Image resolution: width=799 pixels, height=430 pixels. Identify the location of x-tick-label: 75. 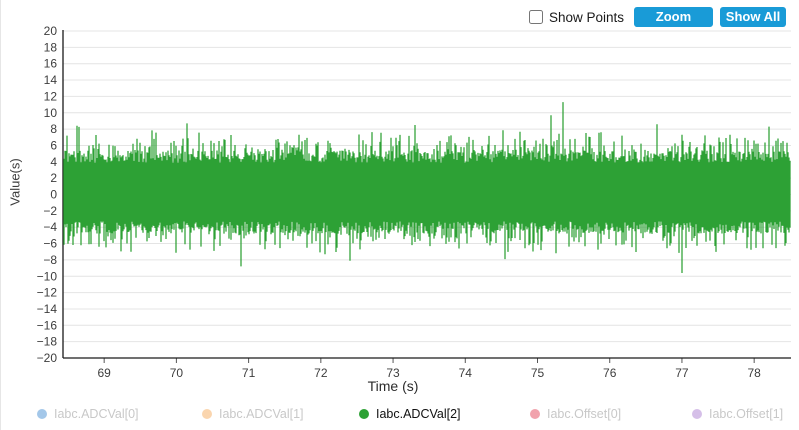
(538, 373).